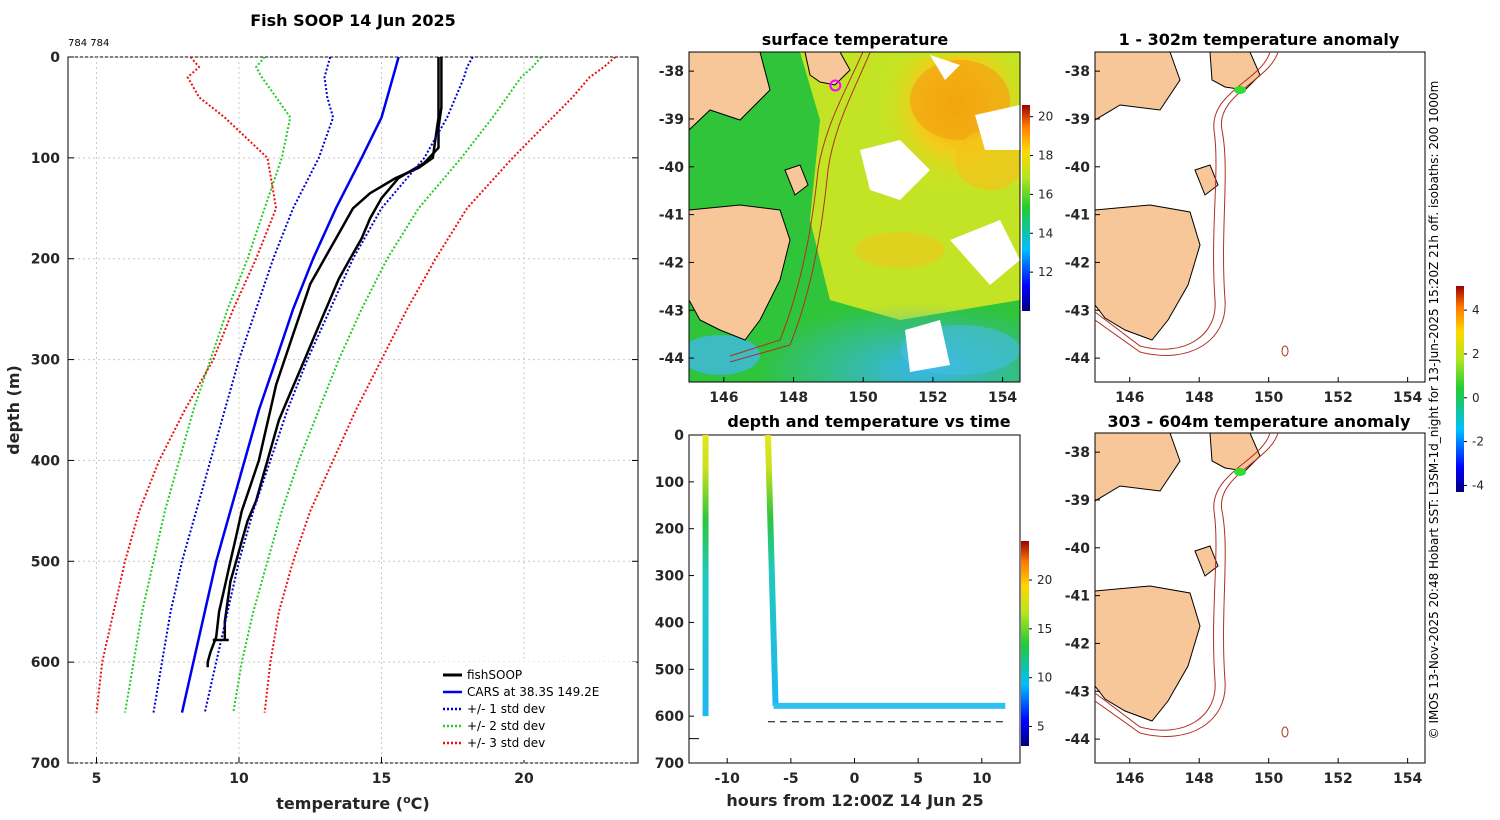 The height and width of the screenshot is (820, 1500). What do you see at coordinates (855, 779) in the screenshot?
I see `x-tick-label: 0` at bounding box center [855, 779].